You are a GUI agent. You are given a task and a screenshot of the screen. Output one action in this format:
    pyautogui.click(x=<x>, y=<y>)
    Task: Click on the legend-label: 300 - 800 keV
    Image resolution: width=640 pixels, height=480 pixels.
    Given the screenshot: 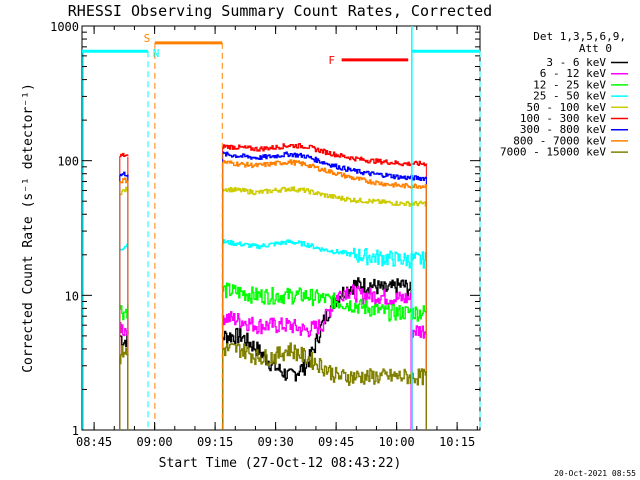 What is the action you would take?
    pyautogui.click(x=563, y=129)
    